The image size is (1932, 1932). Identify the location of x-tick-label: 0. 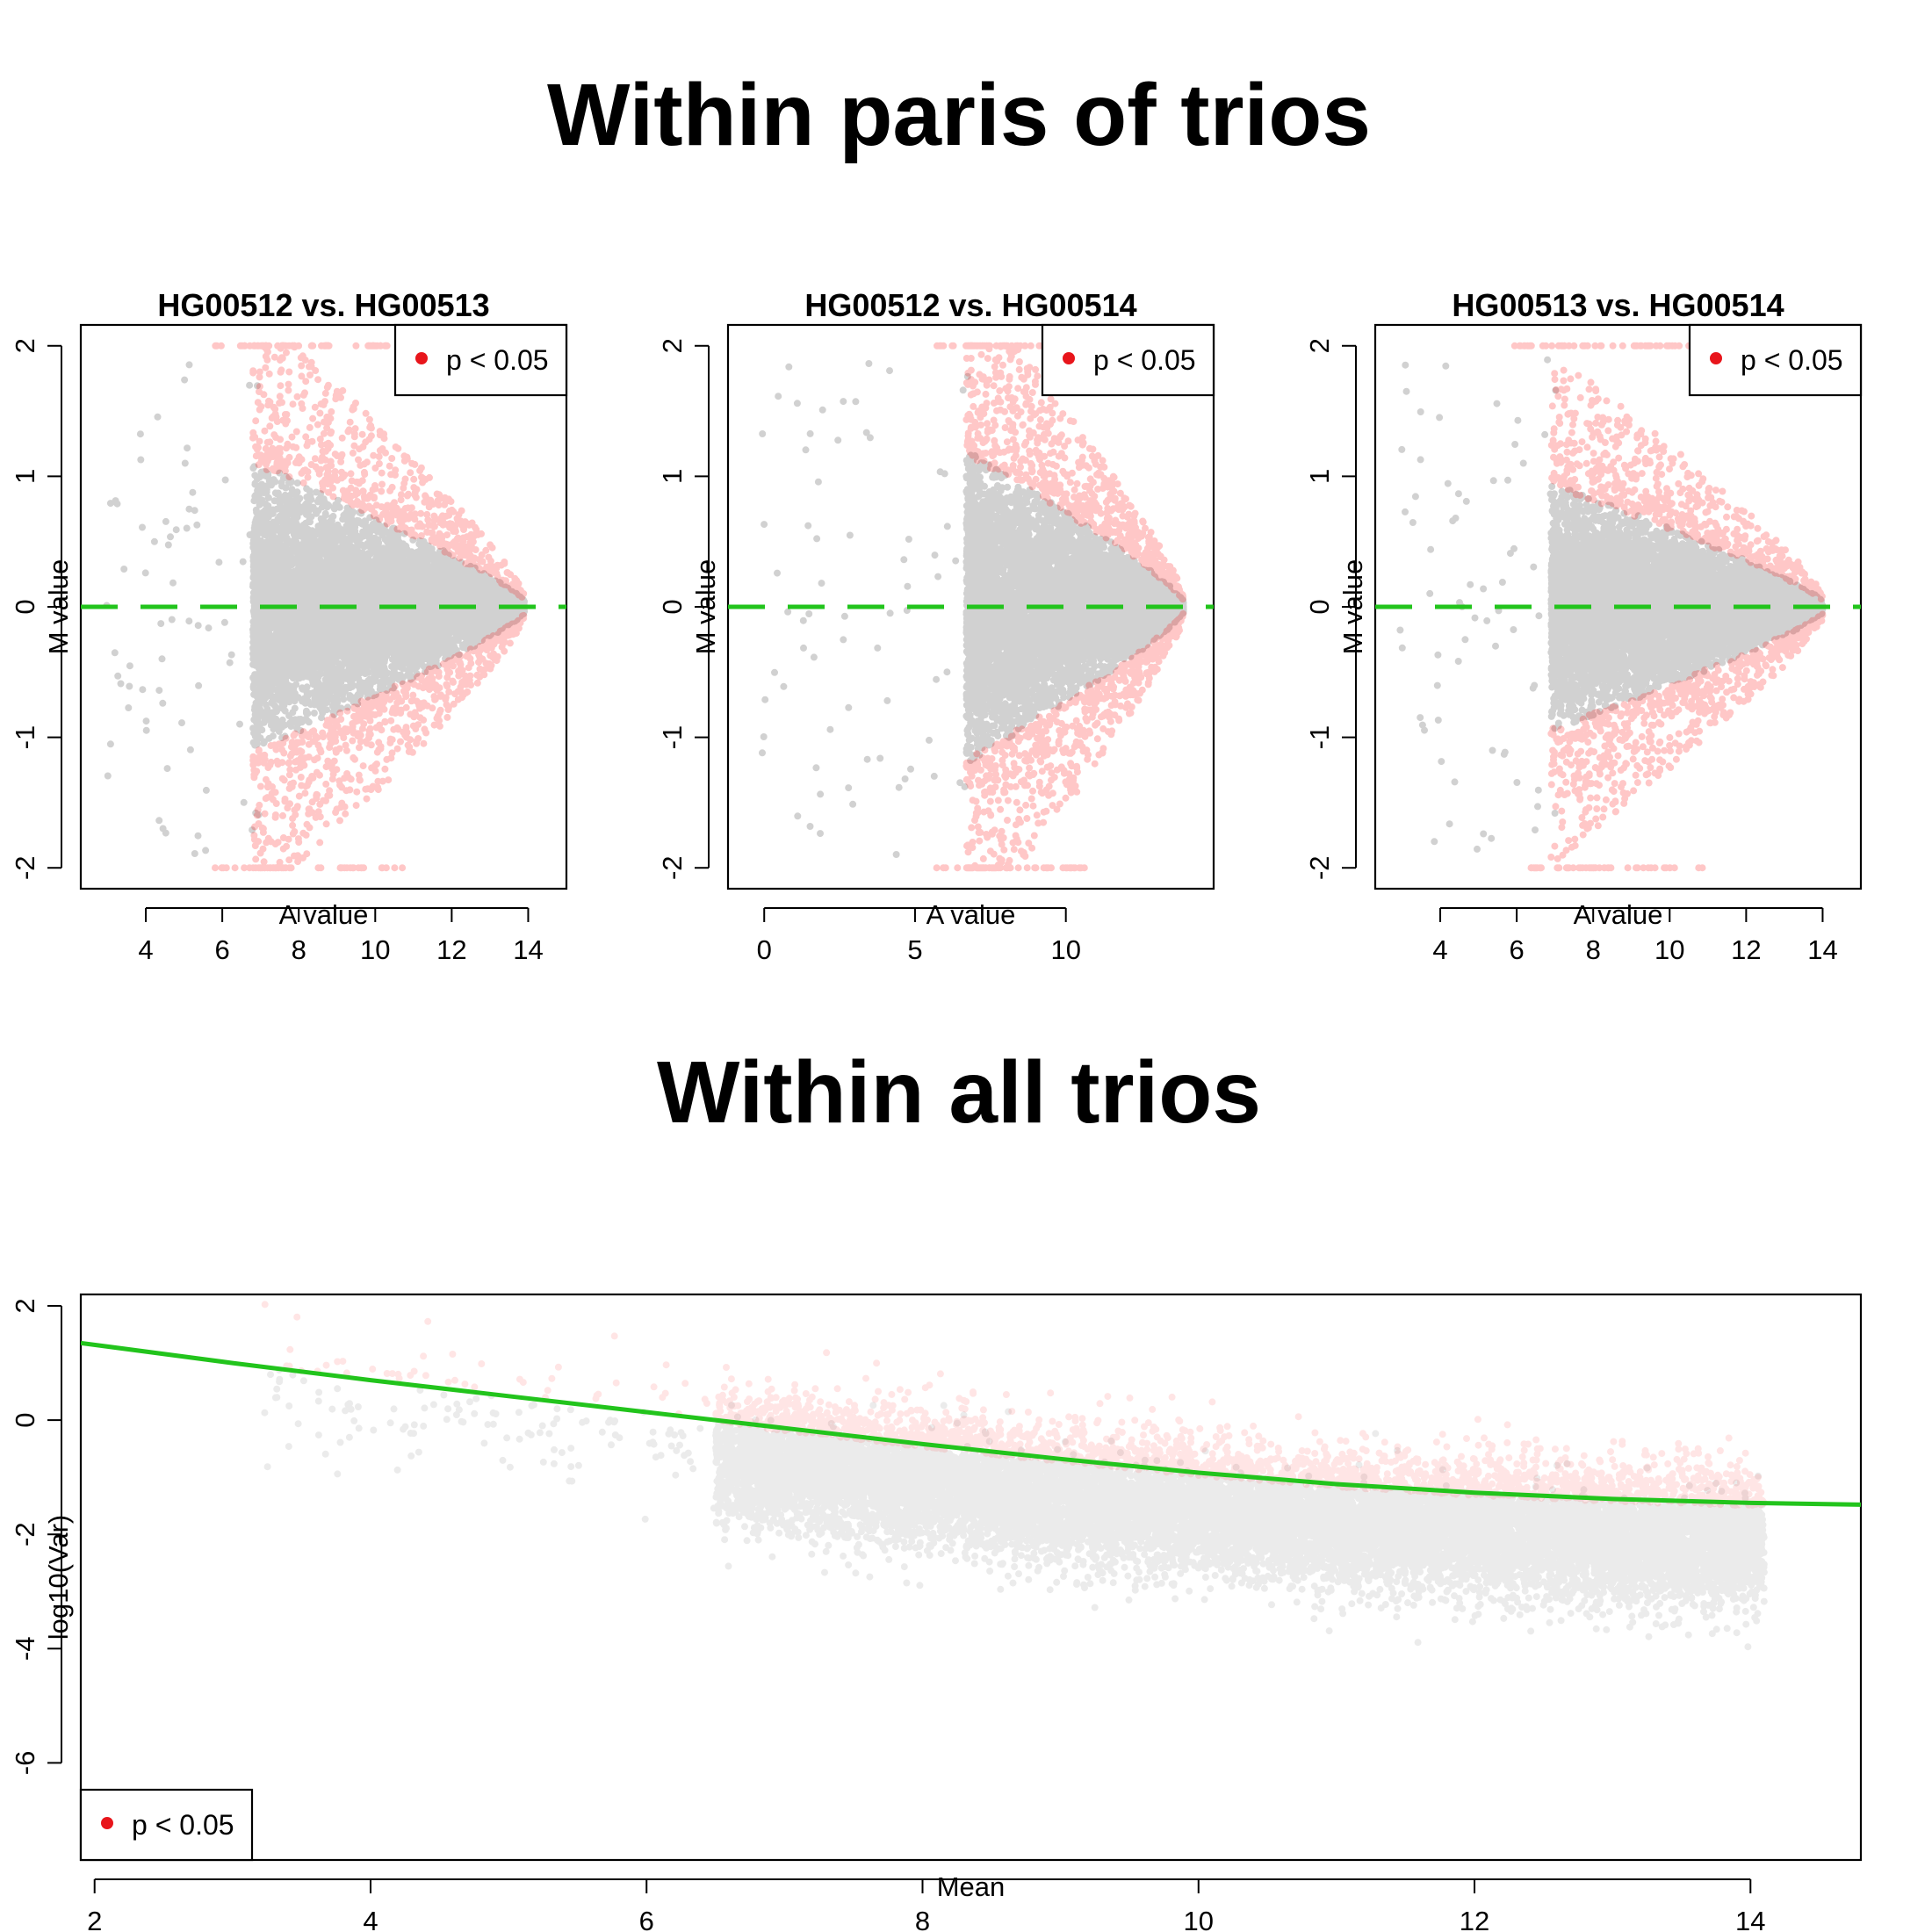
(764, 949).